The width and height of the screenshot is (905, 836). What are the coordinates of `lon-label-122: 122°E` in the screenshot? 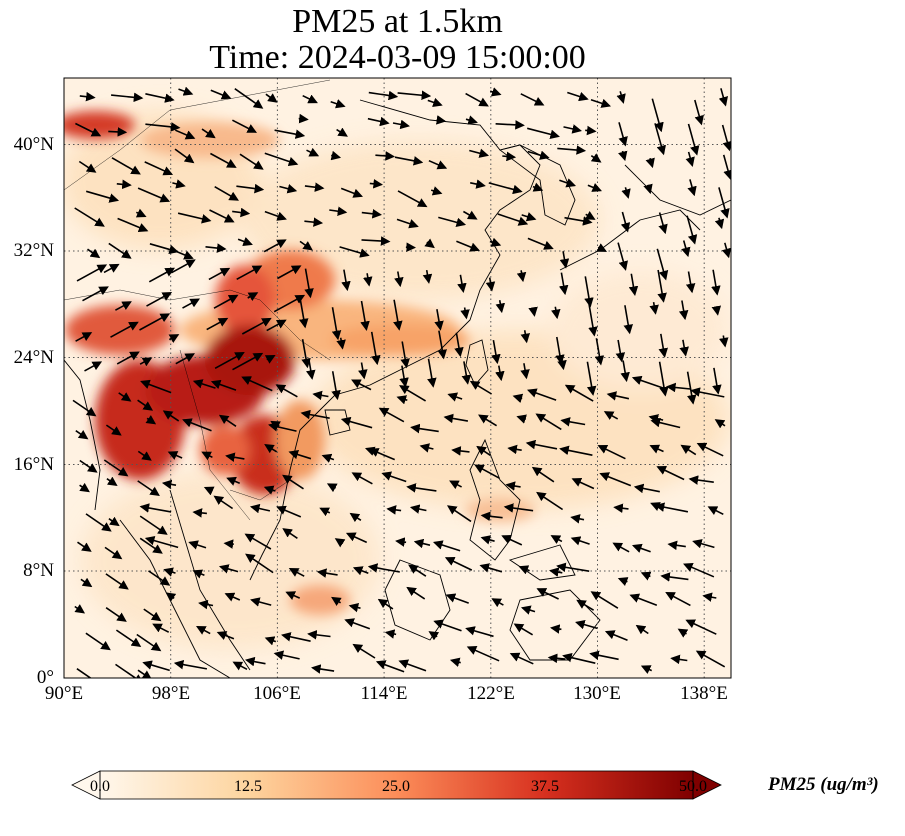 It's located at (491, 693).